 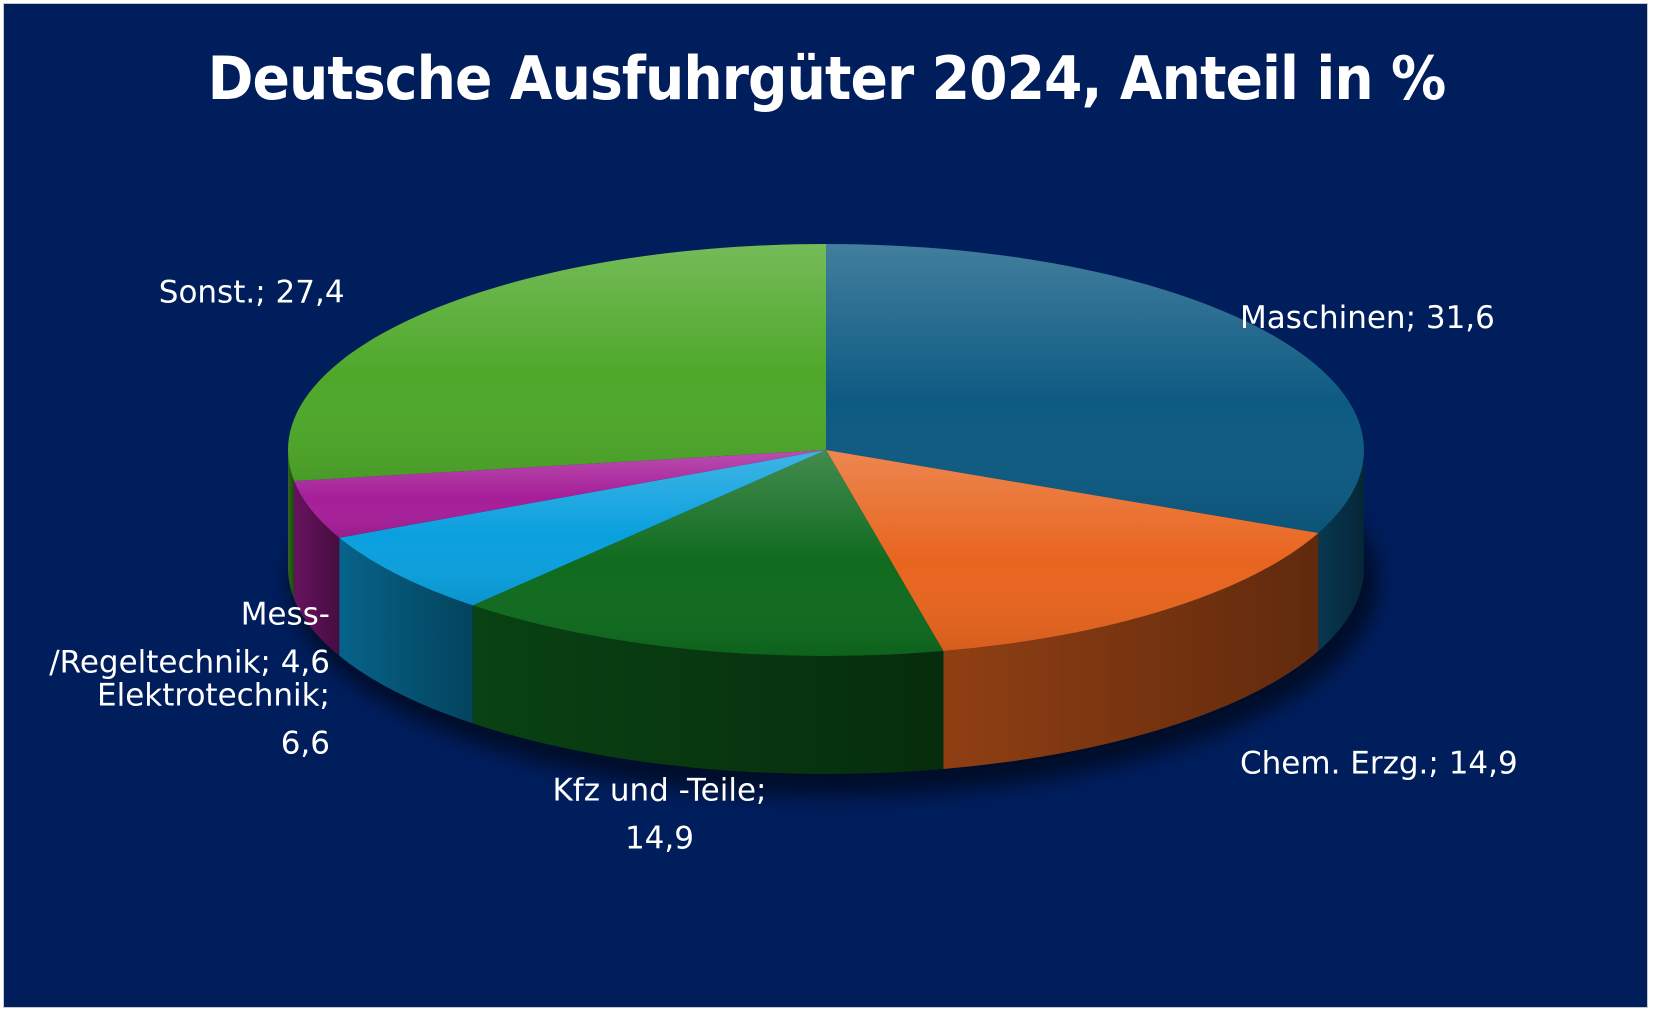 I want to click on data-label-line: Elektrotechnik;, so click(x=213, y=696).